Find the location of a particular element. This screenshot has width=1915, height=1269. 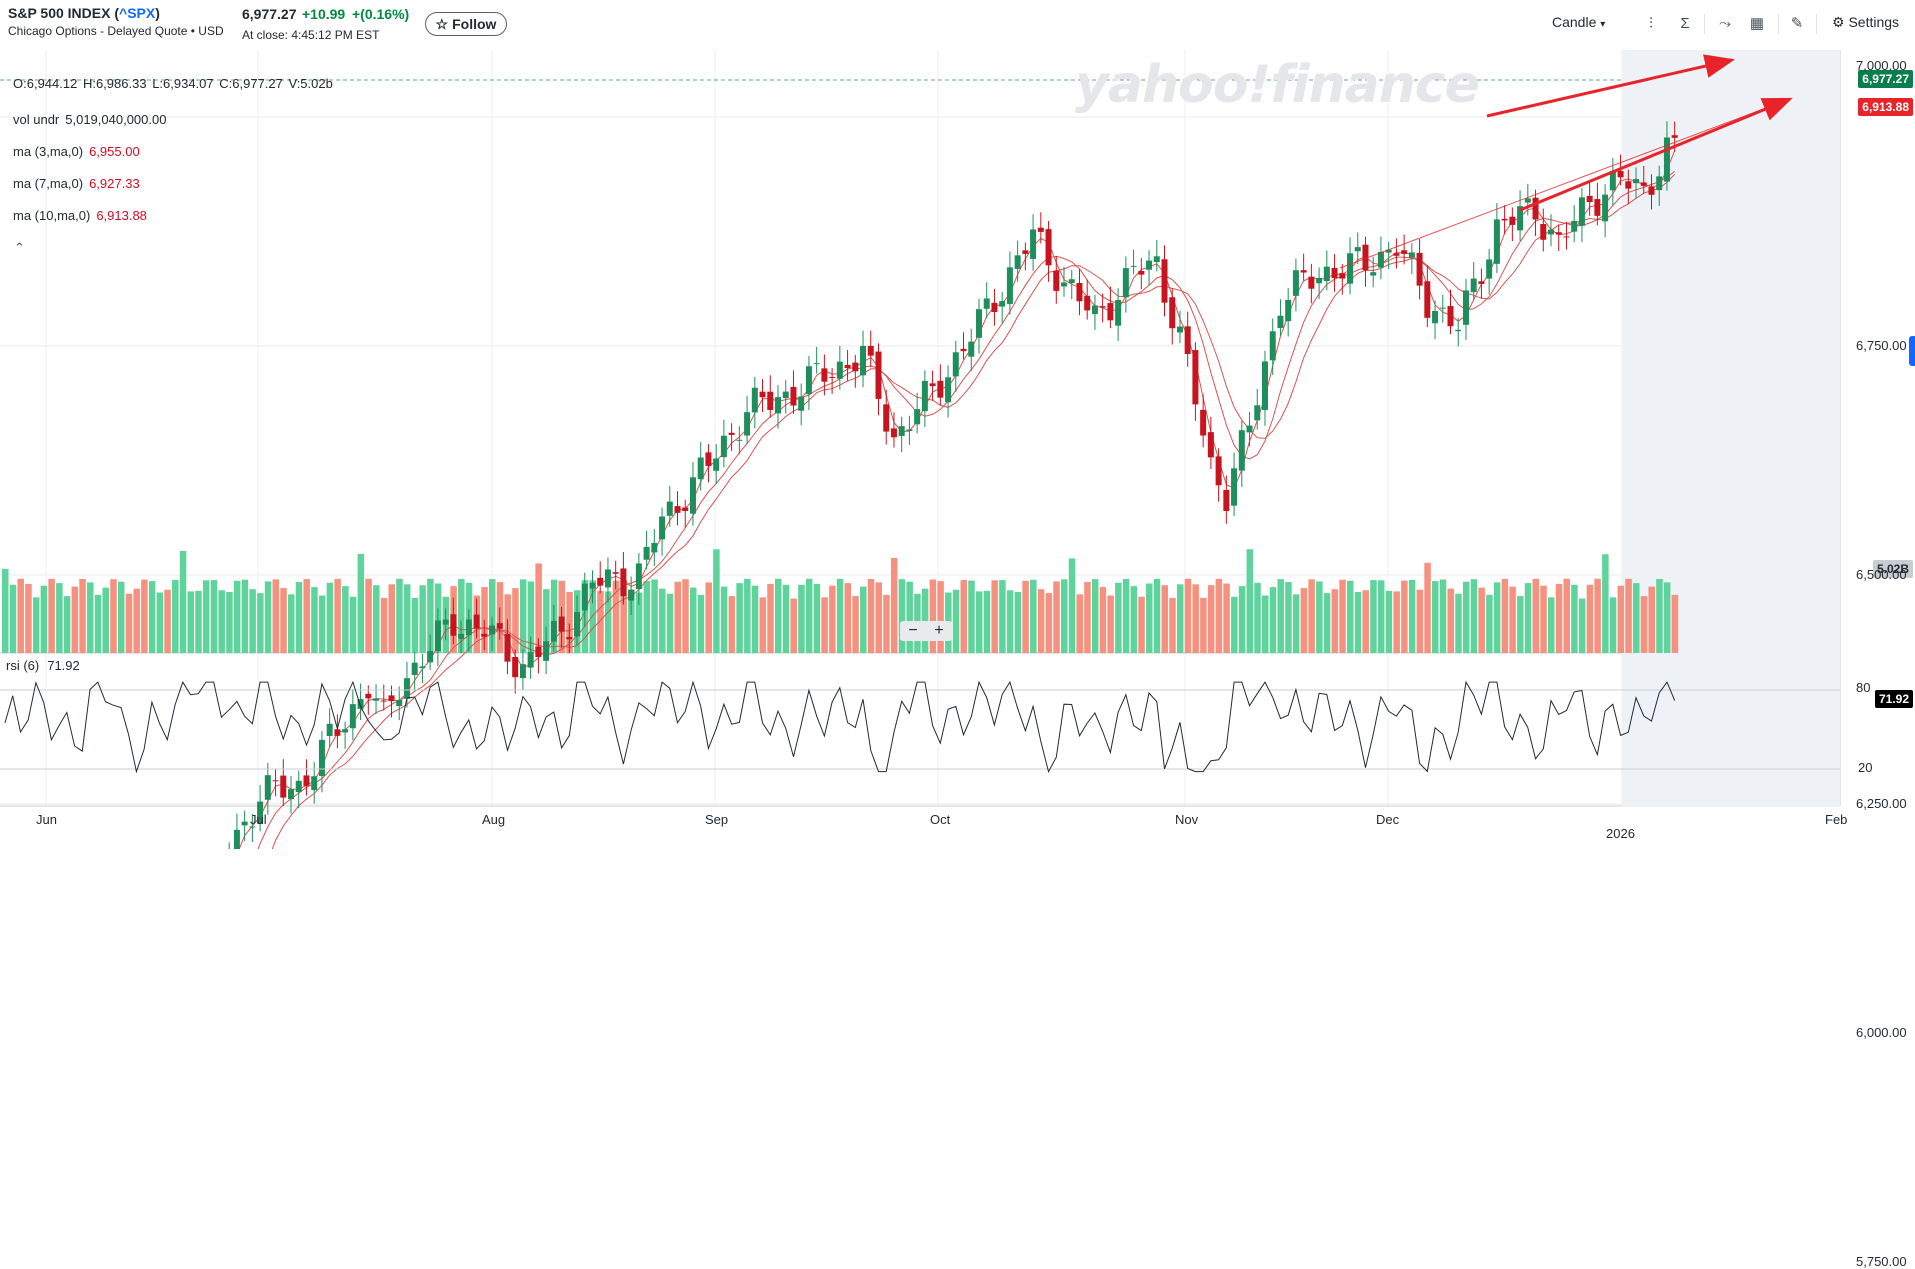

zoom-controls: − + is located at coordinates (926, 631).